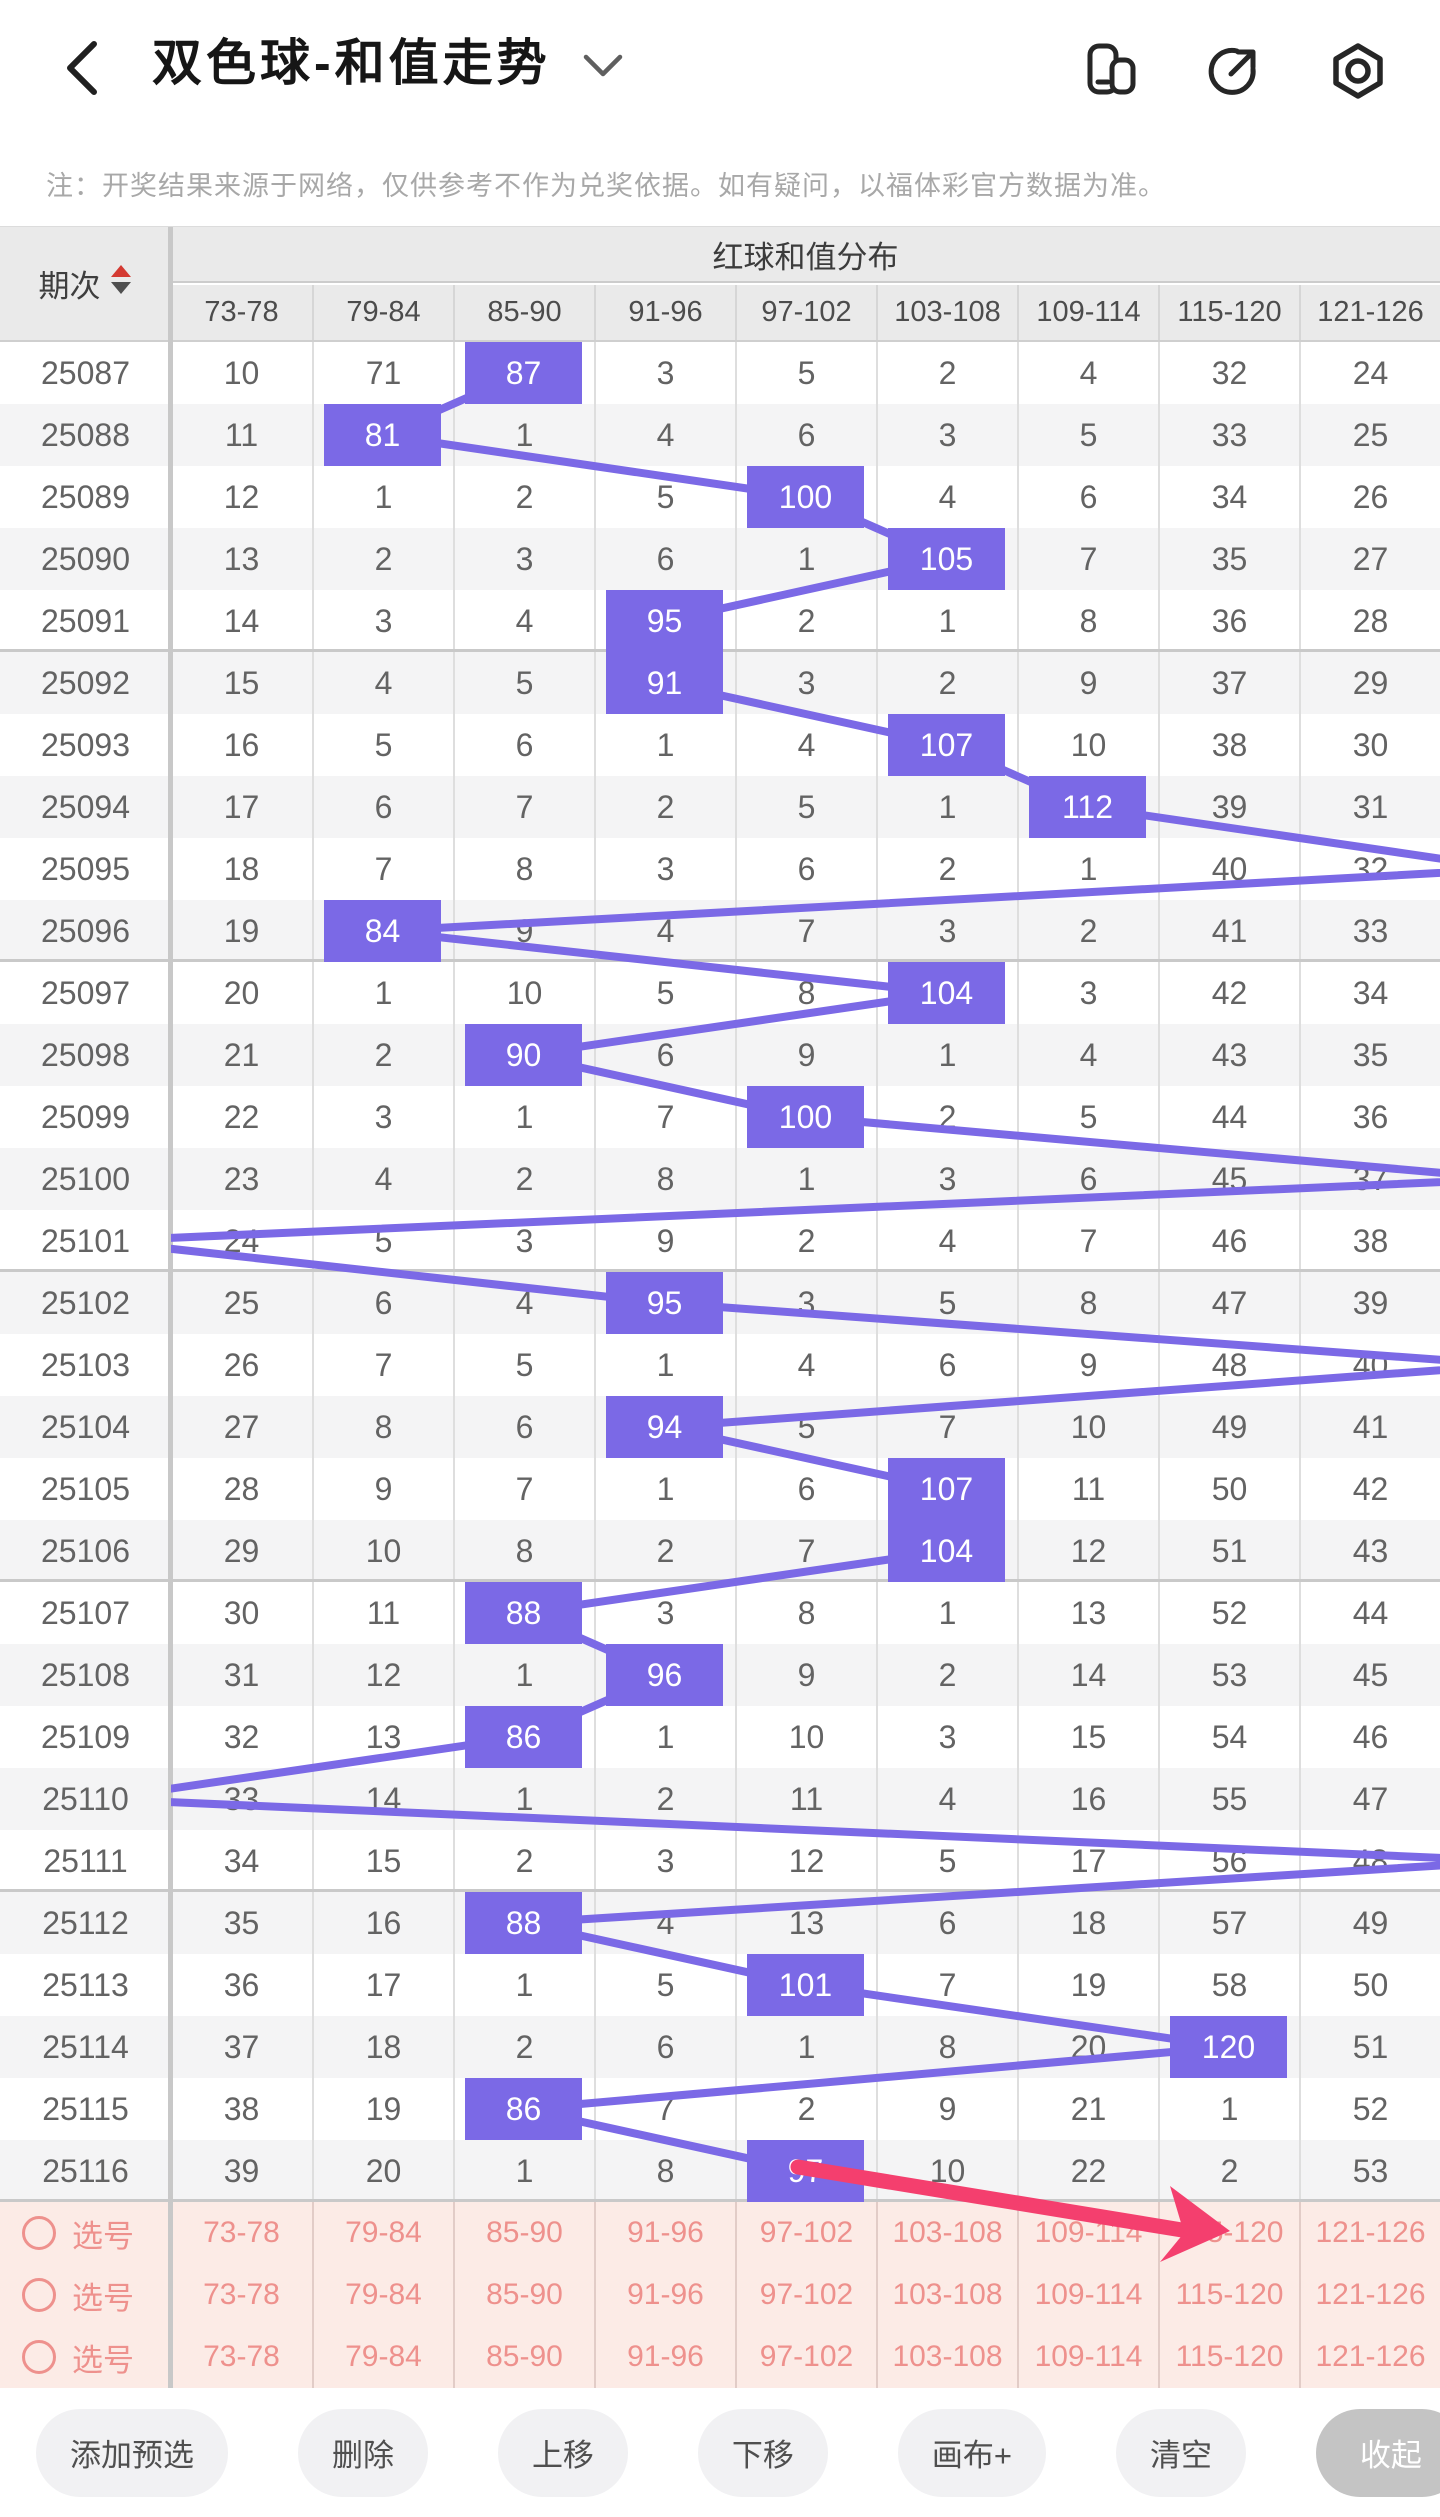 The image size is (1440, 2517). I want to click on miss-count-cell: 9, so click(523, 929).